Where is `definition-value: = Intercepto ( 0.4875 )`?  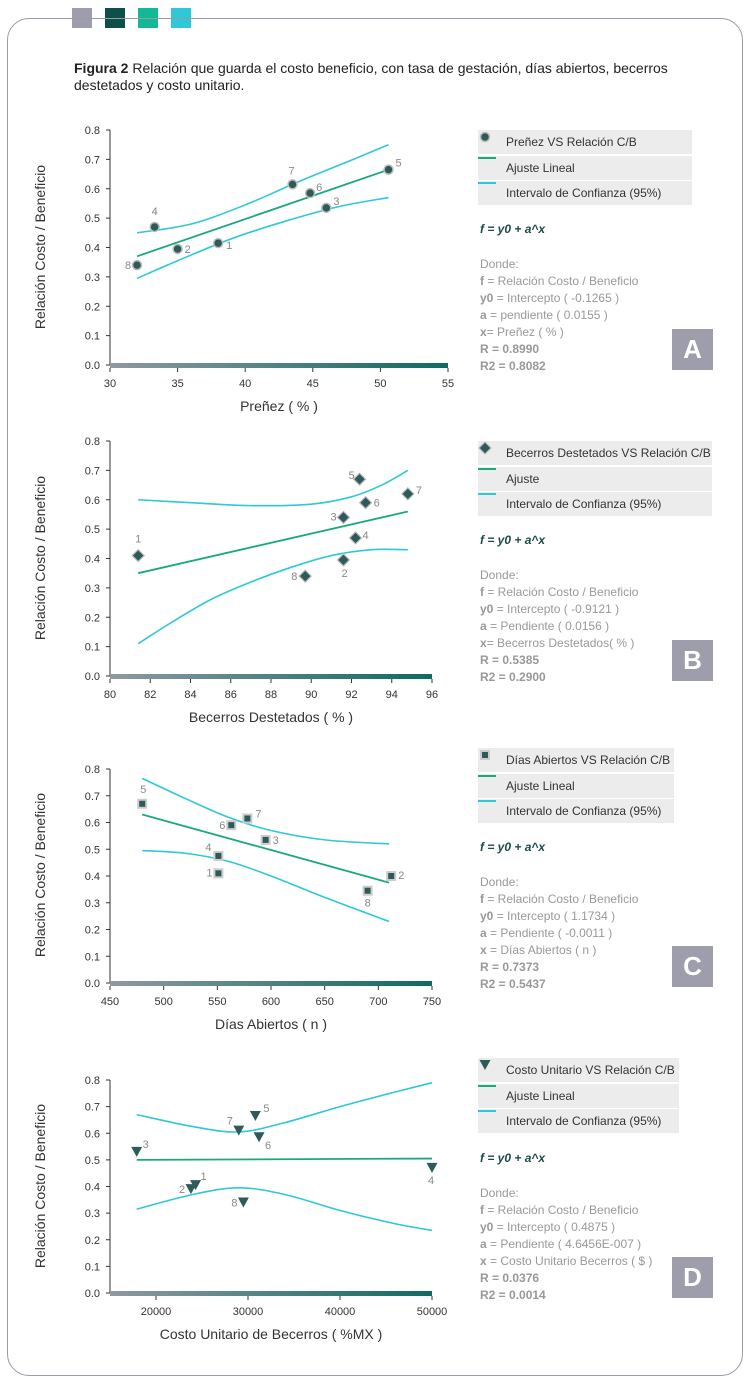
definition-value: = Intercepto ( 0.4875 ) is located at coordinates (554, 1227).